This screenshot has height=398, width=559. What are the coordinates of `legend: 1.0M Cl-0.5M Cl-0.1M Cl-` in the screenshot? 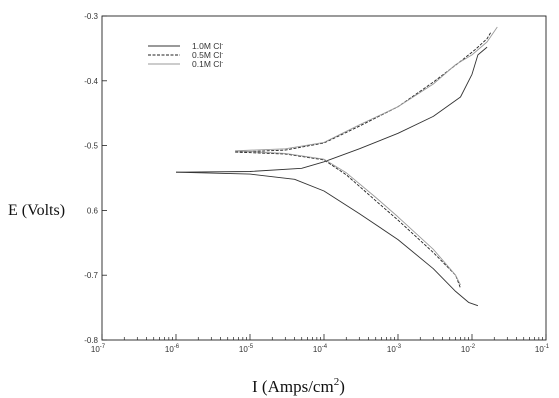 It's located at (185, 55).